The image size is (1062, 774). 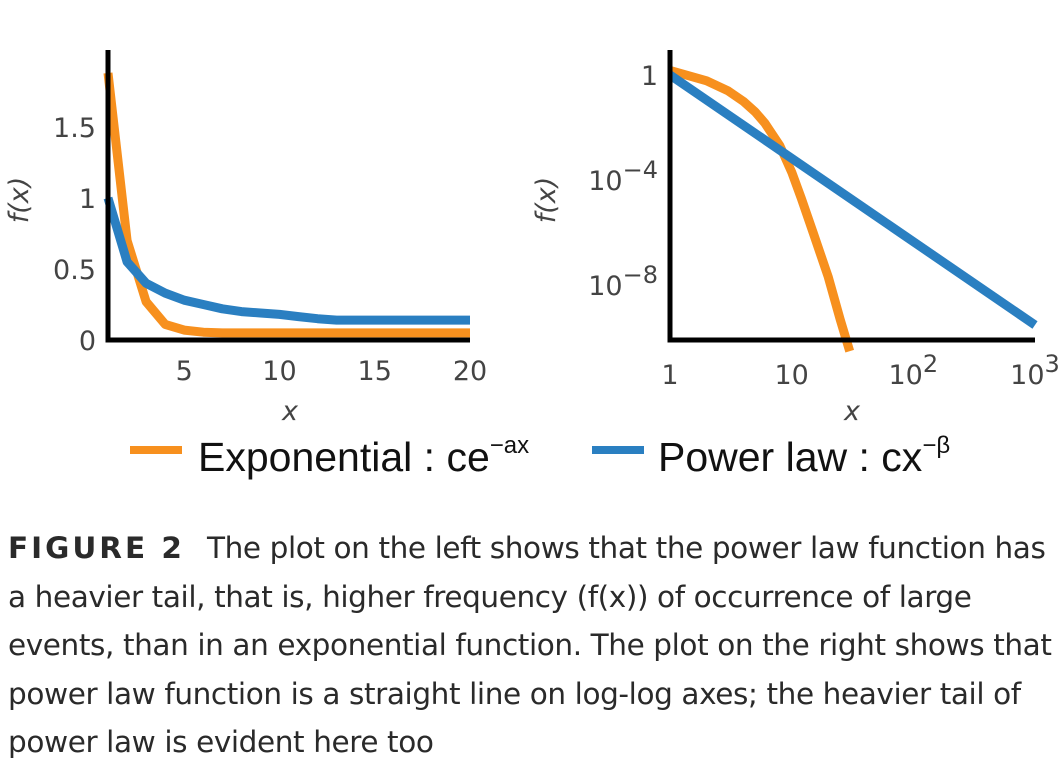 I want to click on legend-label: Exponential : ce−ax, so click(x=363, y=456).